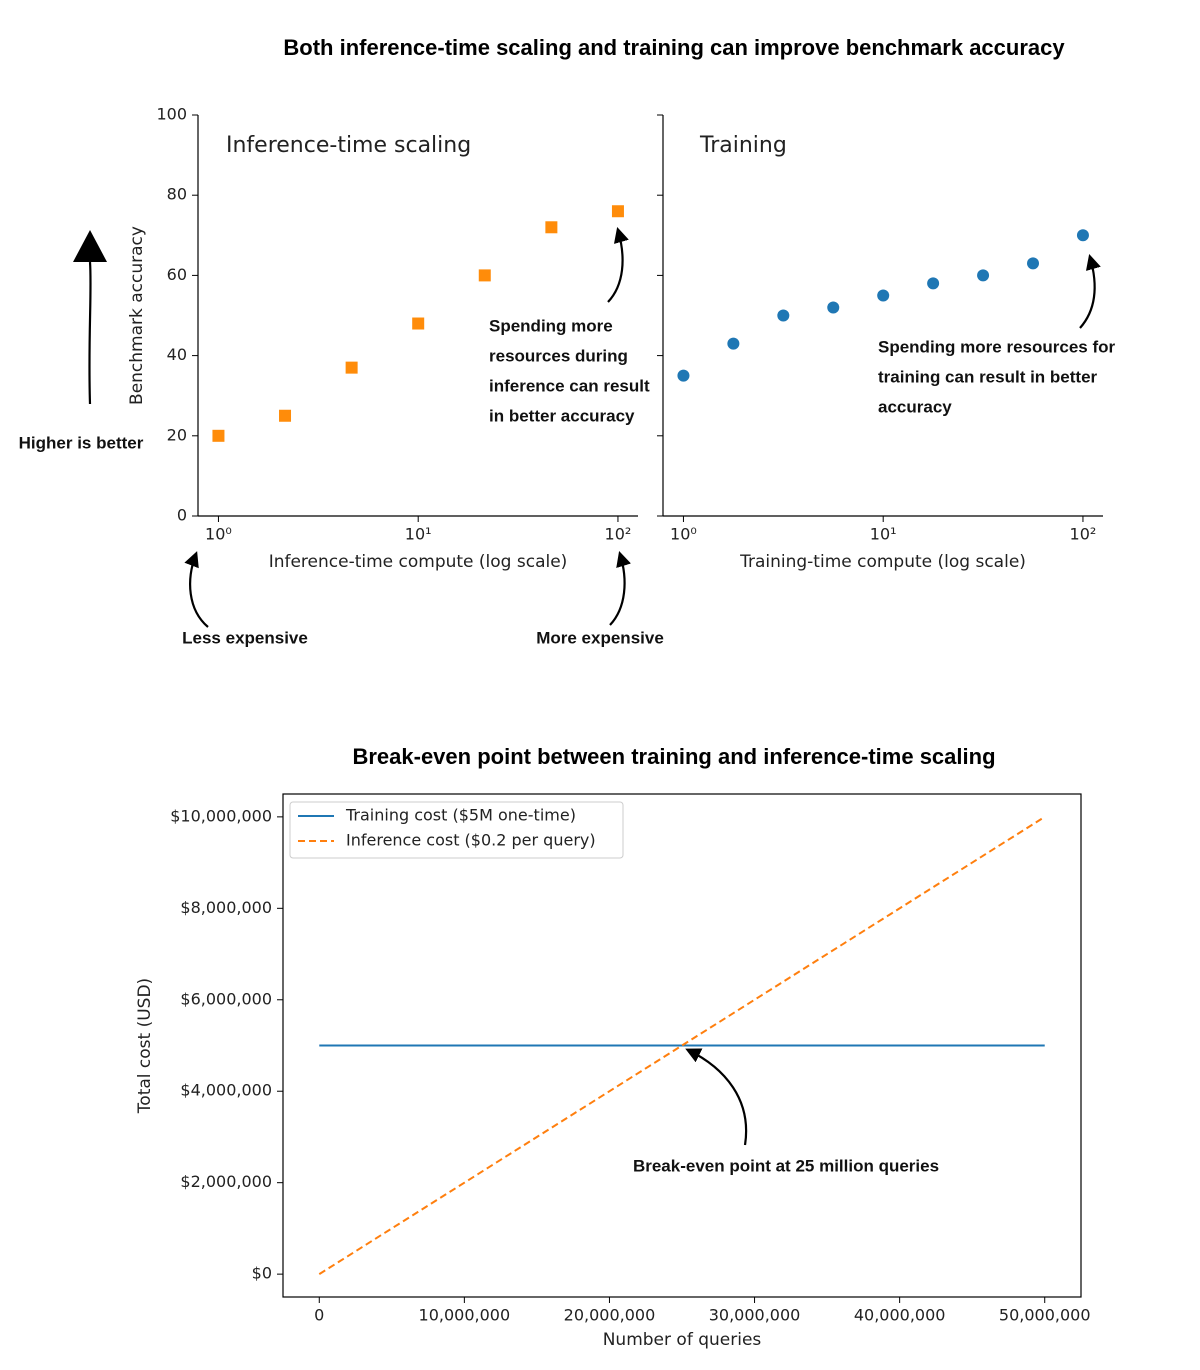 The width and height of the screenshot is (1200, 1370). Describe the element at coordinates (465, 1315) in the screenshot. I see `x-tick-label: 10,000,000` at that location.